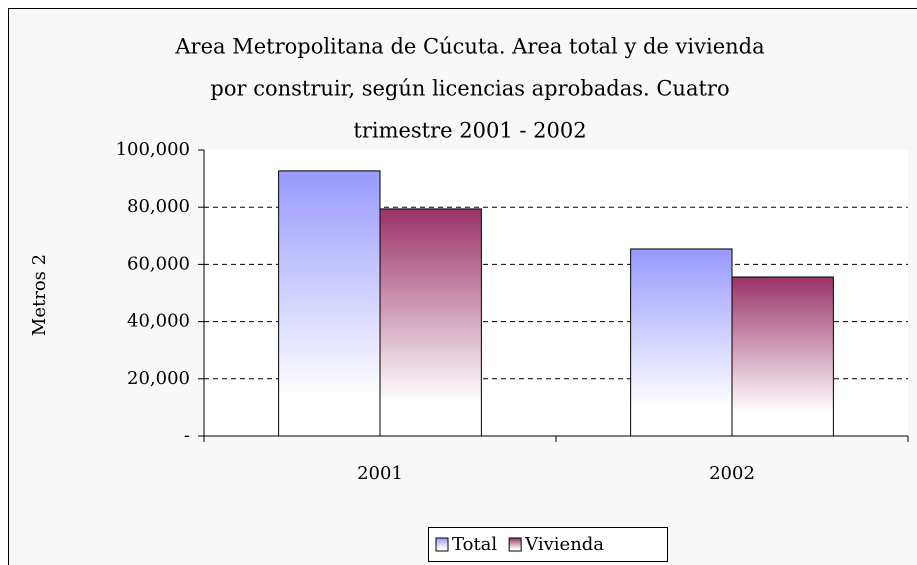 The width and height of the screenshot is (917, 565). Describe the element at coordinates (158, 263) in the screenshot. I see `y-tick-label: 60,000` at that location.